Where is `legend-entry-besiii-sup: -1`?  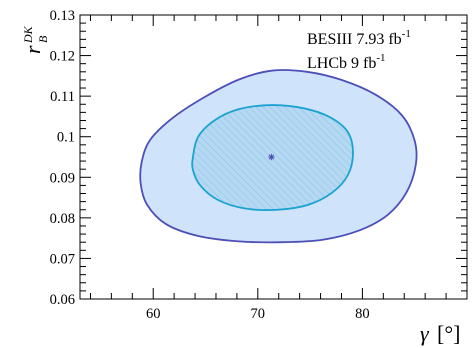
legend-entry-besiii-sup: -1 is located at coordinates (406, 34).